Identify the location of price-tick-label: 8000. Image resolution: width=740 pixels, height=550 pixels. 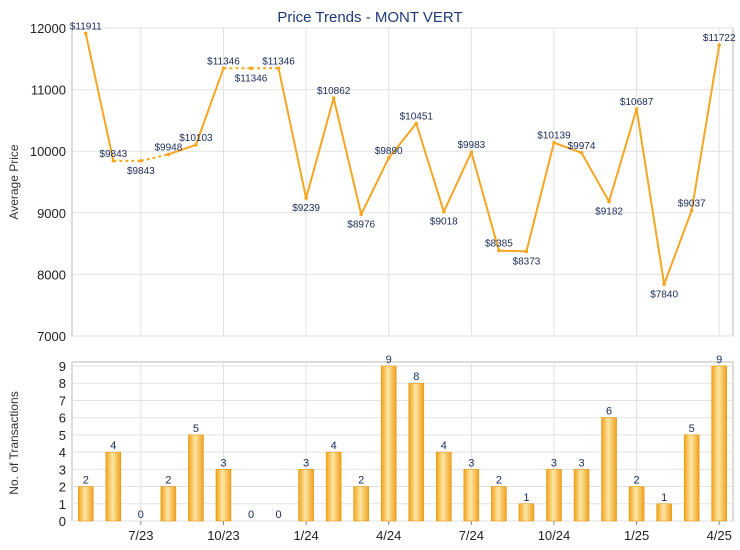
(51, 274).